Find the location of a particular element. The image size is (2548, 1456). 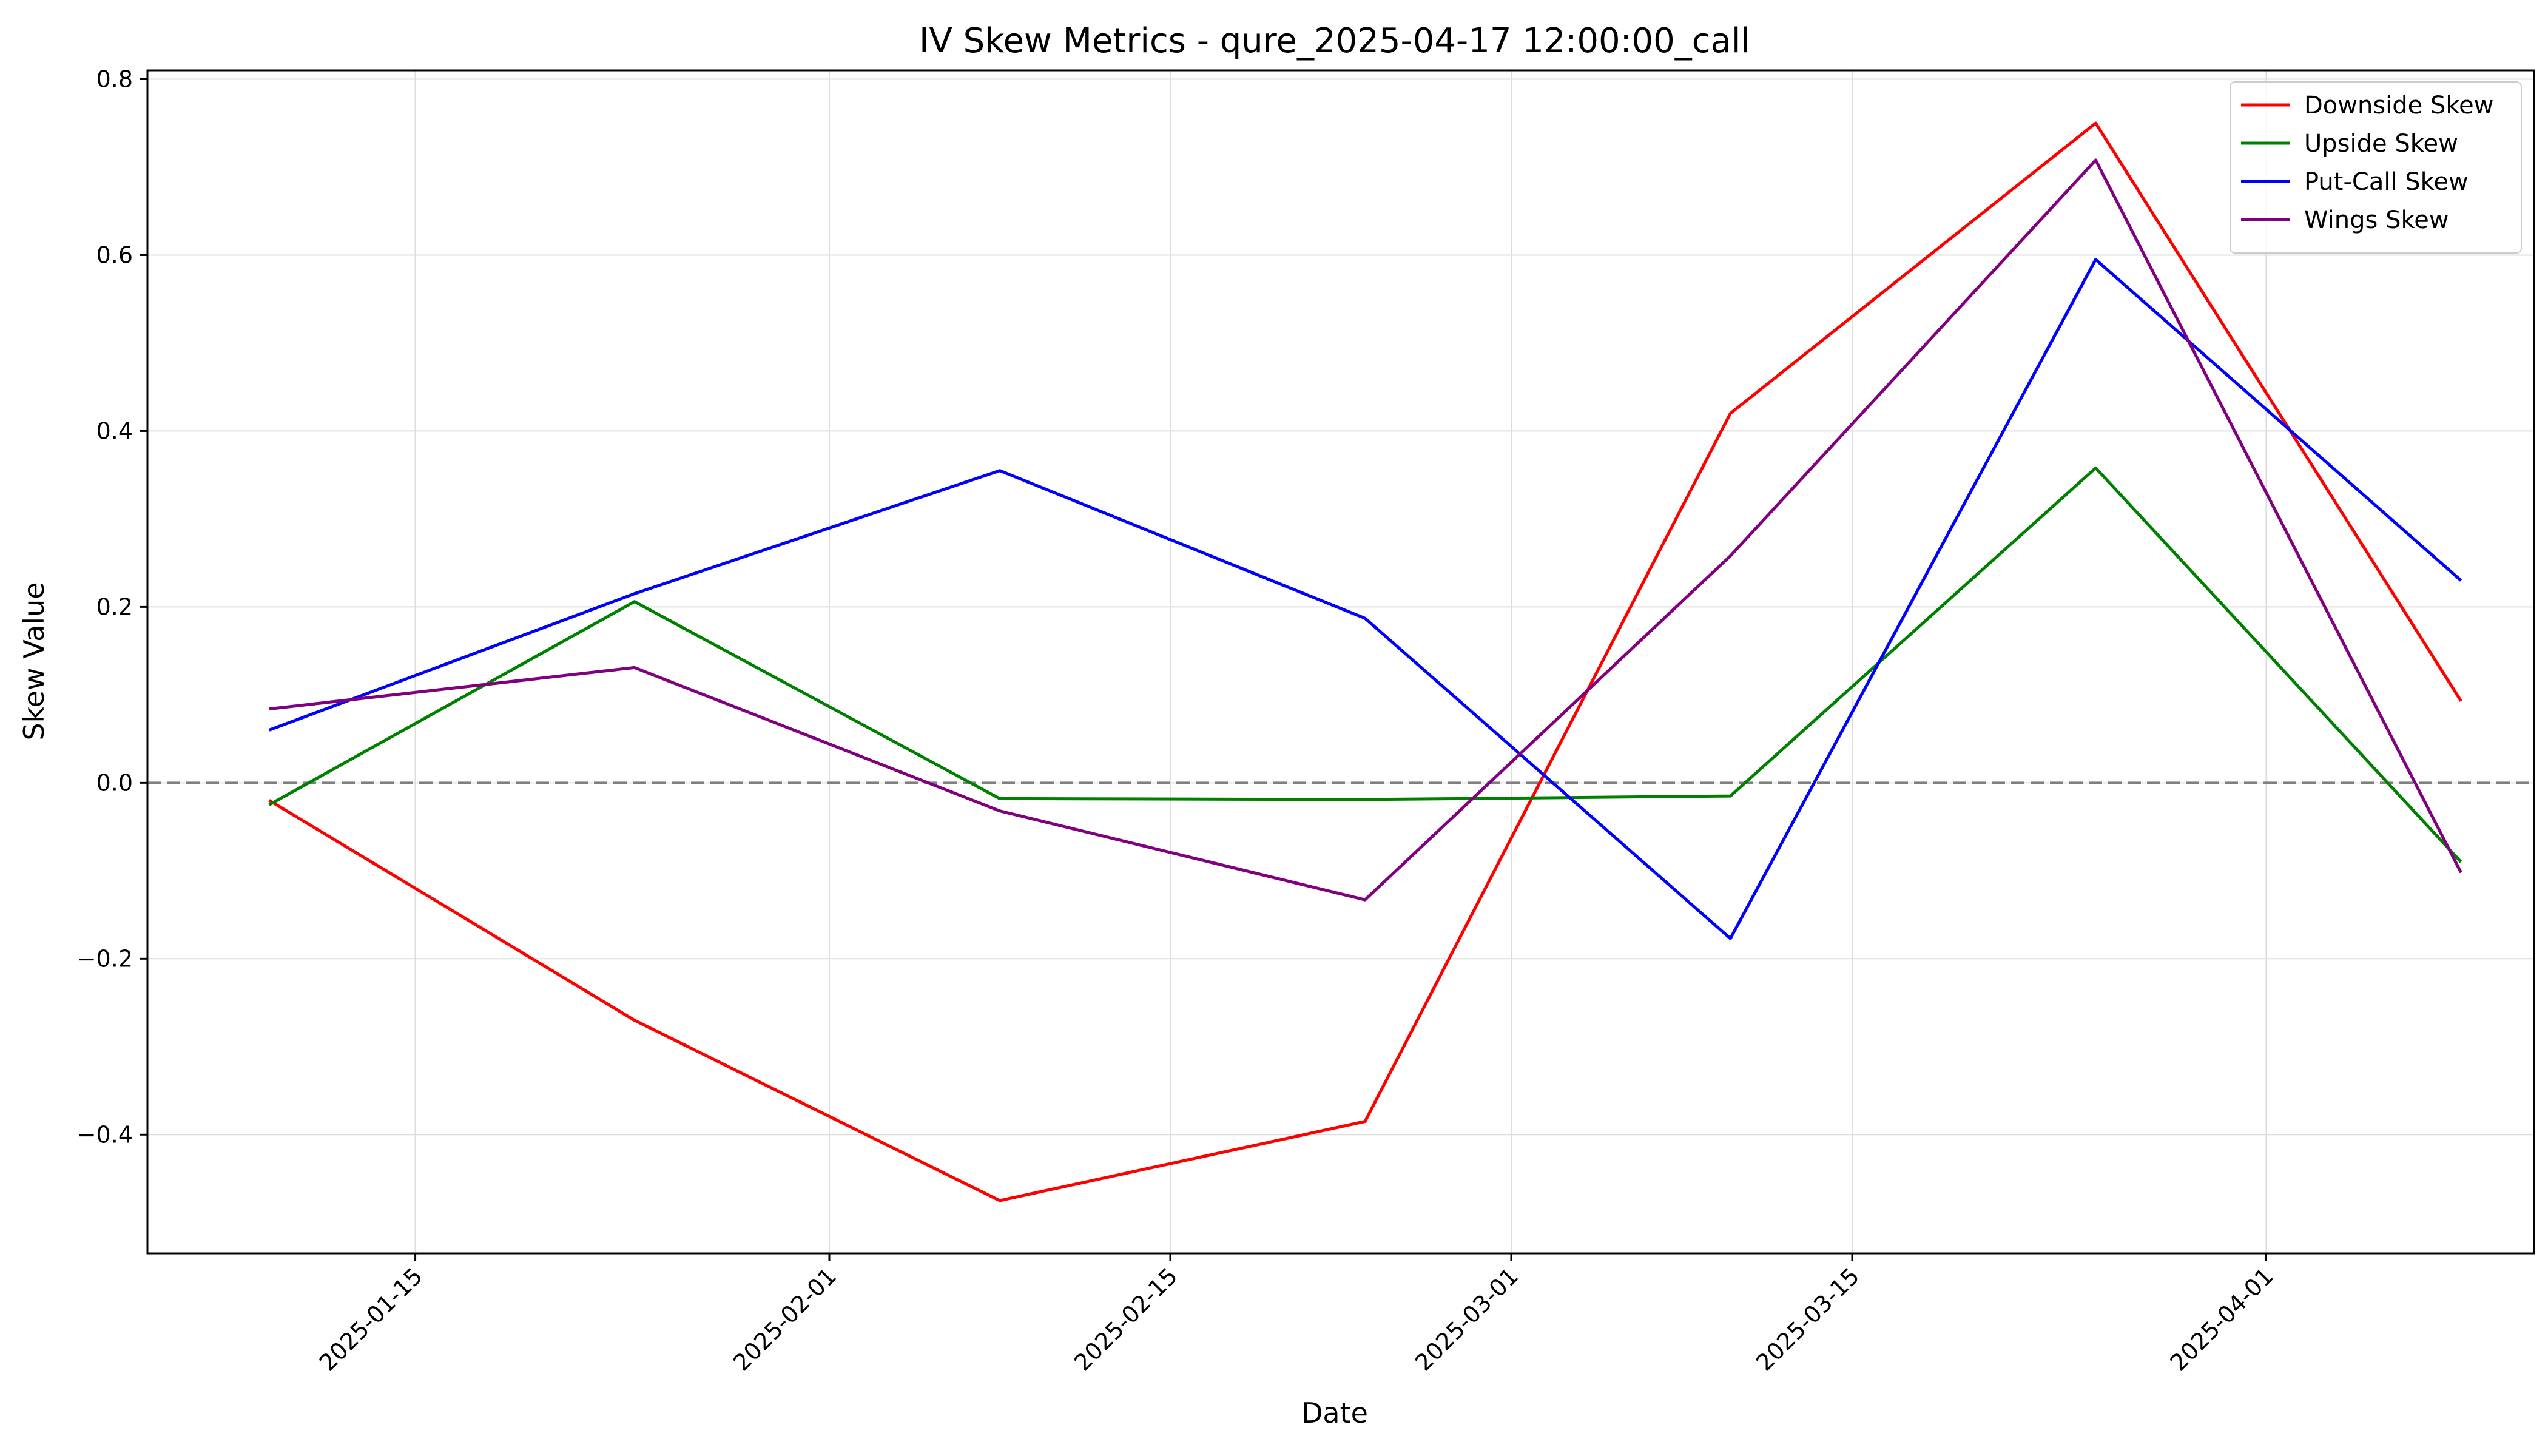

y-tick-label: 0.6 is located at coordinates (114, 254).